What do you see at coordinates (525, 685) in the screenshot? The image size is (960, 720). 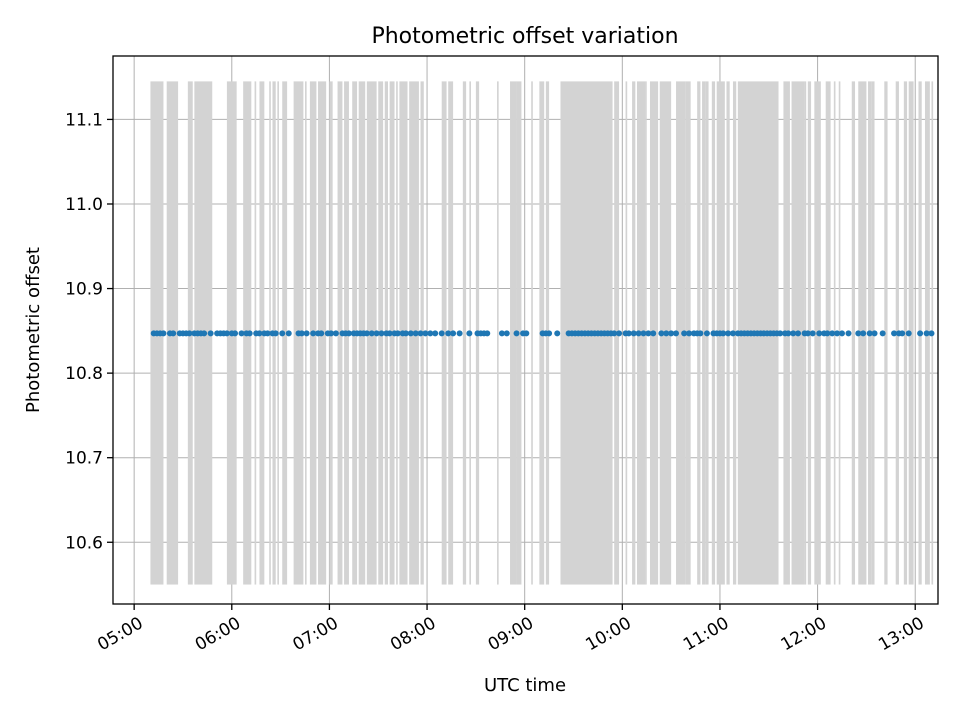 I see `x-axis-label: UTC time` at bounding box center [525, 685].